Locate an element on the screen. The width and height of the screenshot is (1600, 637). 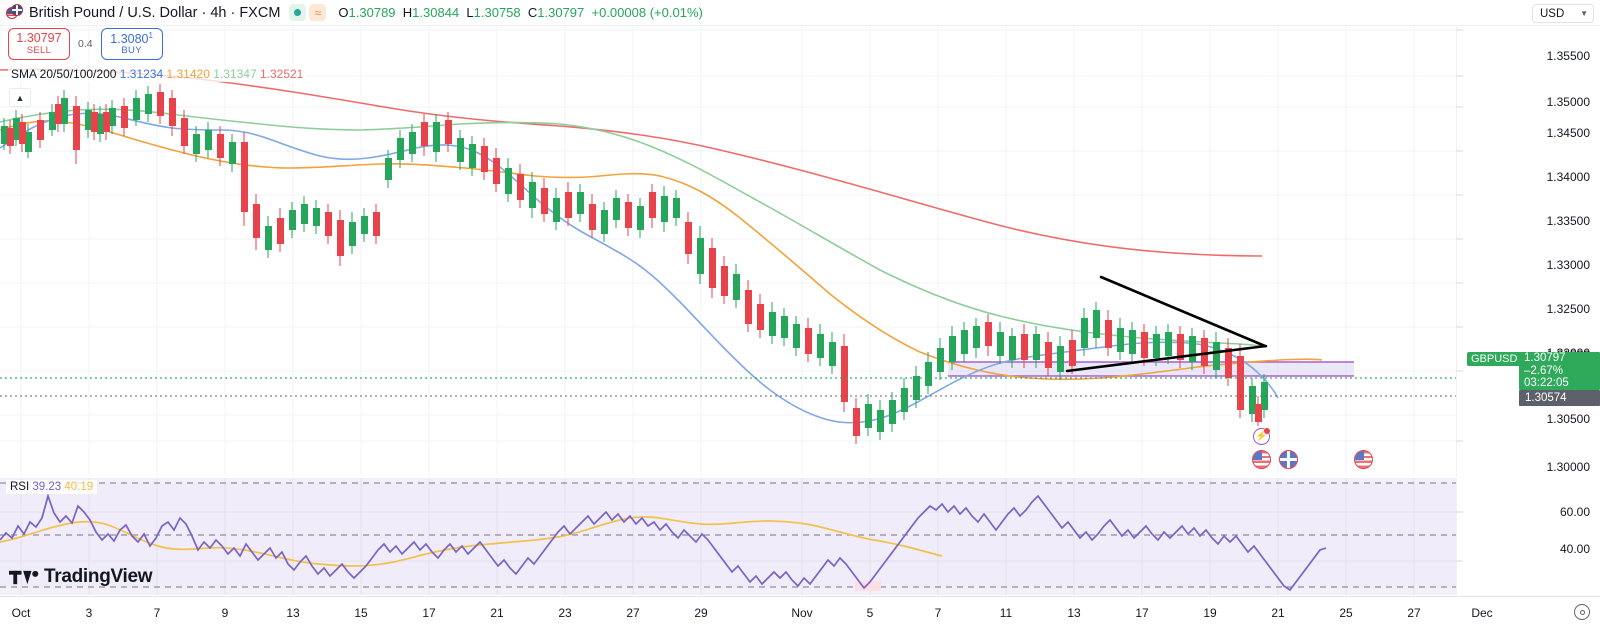
time-tick-17: 19 is located at coordinates (1210, 613).